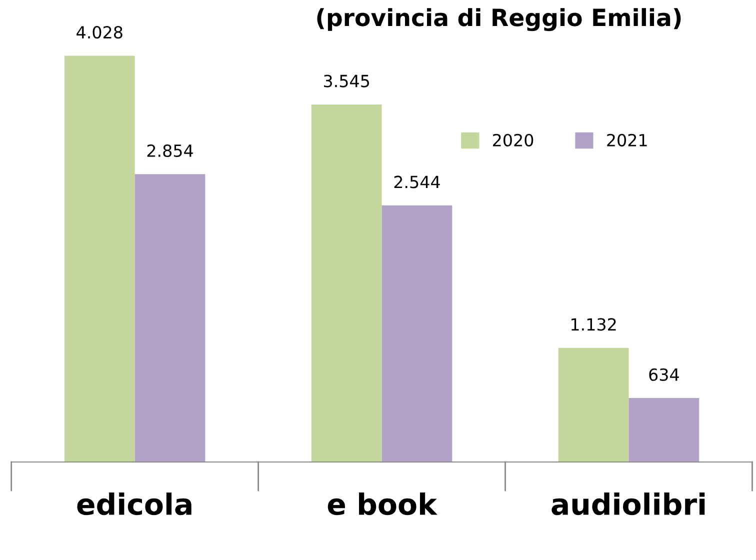 The height and width of the screenshot is (560, 756). What do you see at coordinates (664, 374) in the screenshot?
I see `data-label: 634` at bounding box center [664, 374].